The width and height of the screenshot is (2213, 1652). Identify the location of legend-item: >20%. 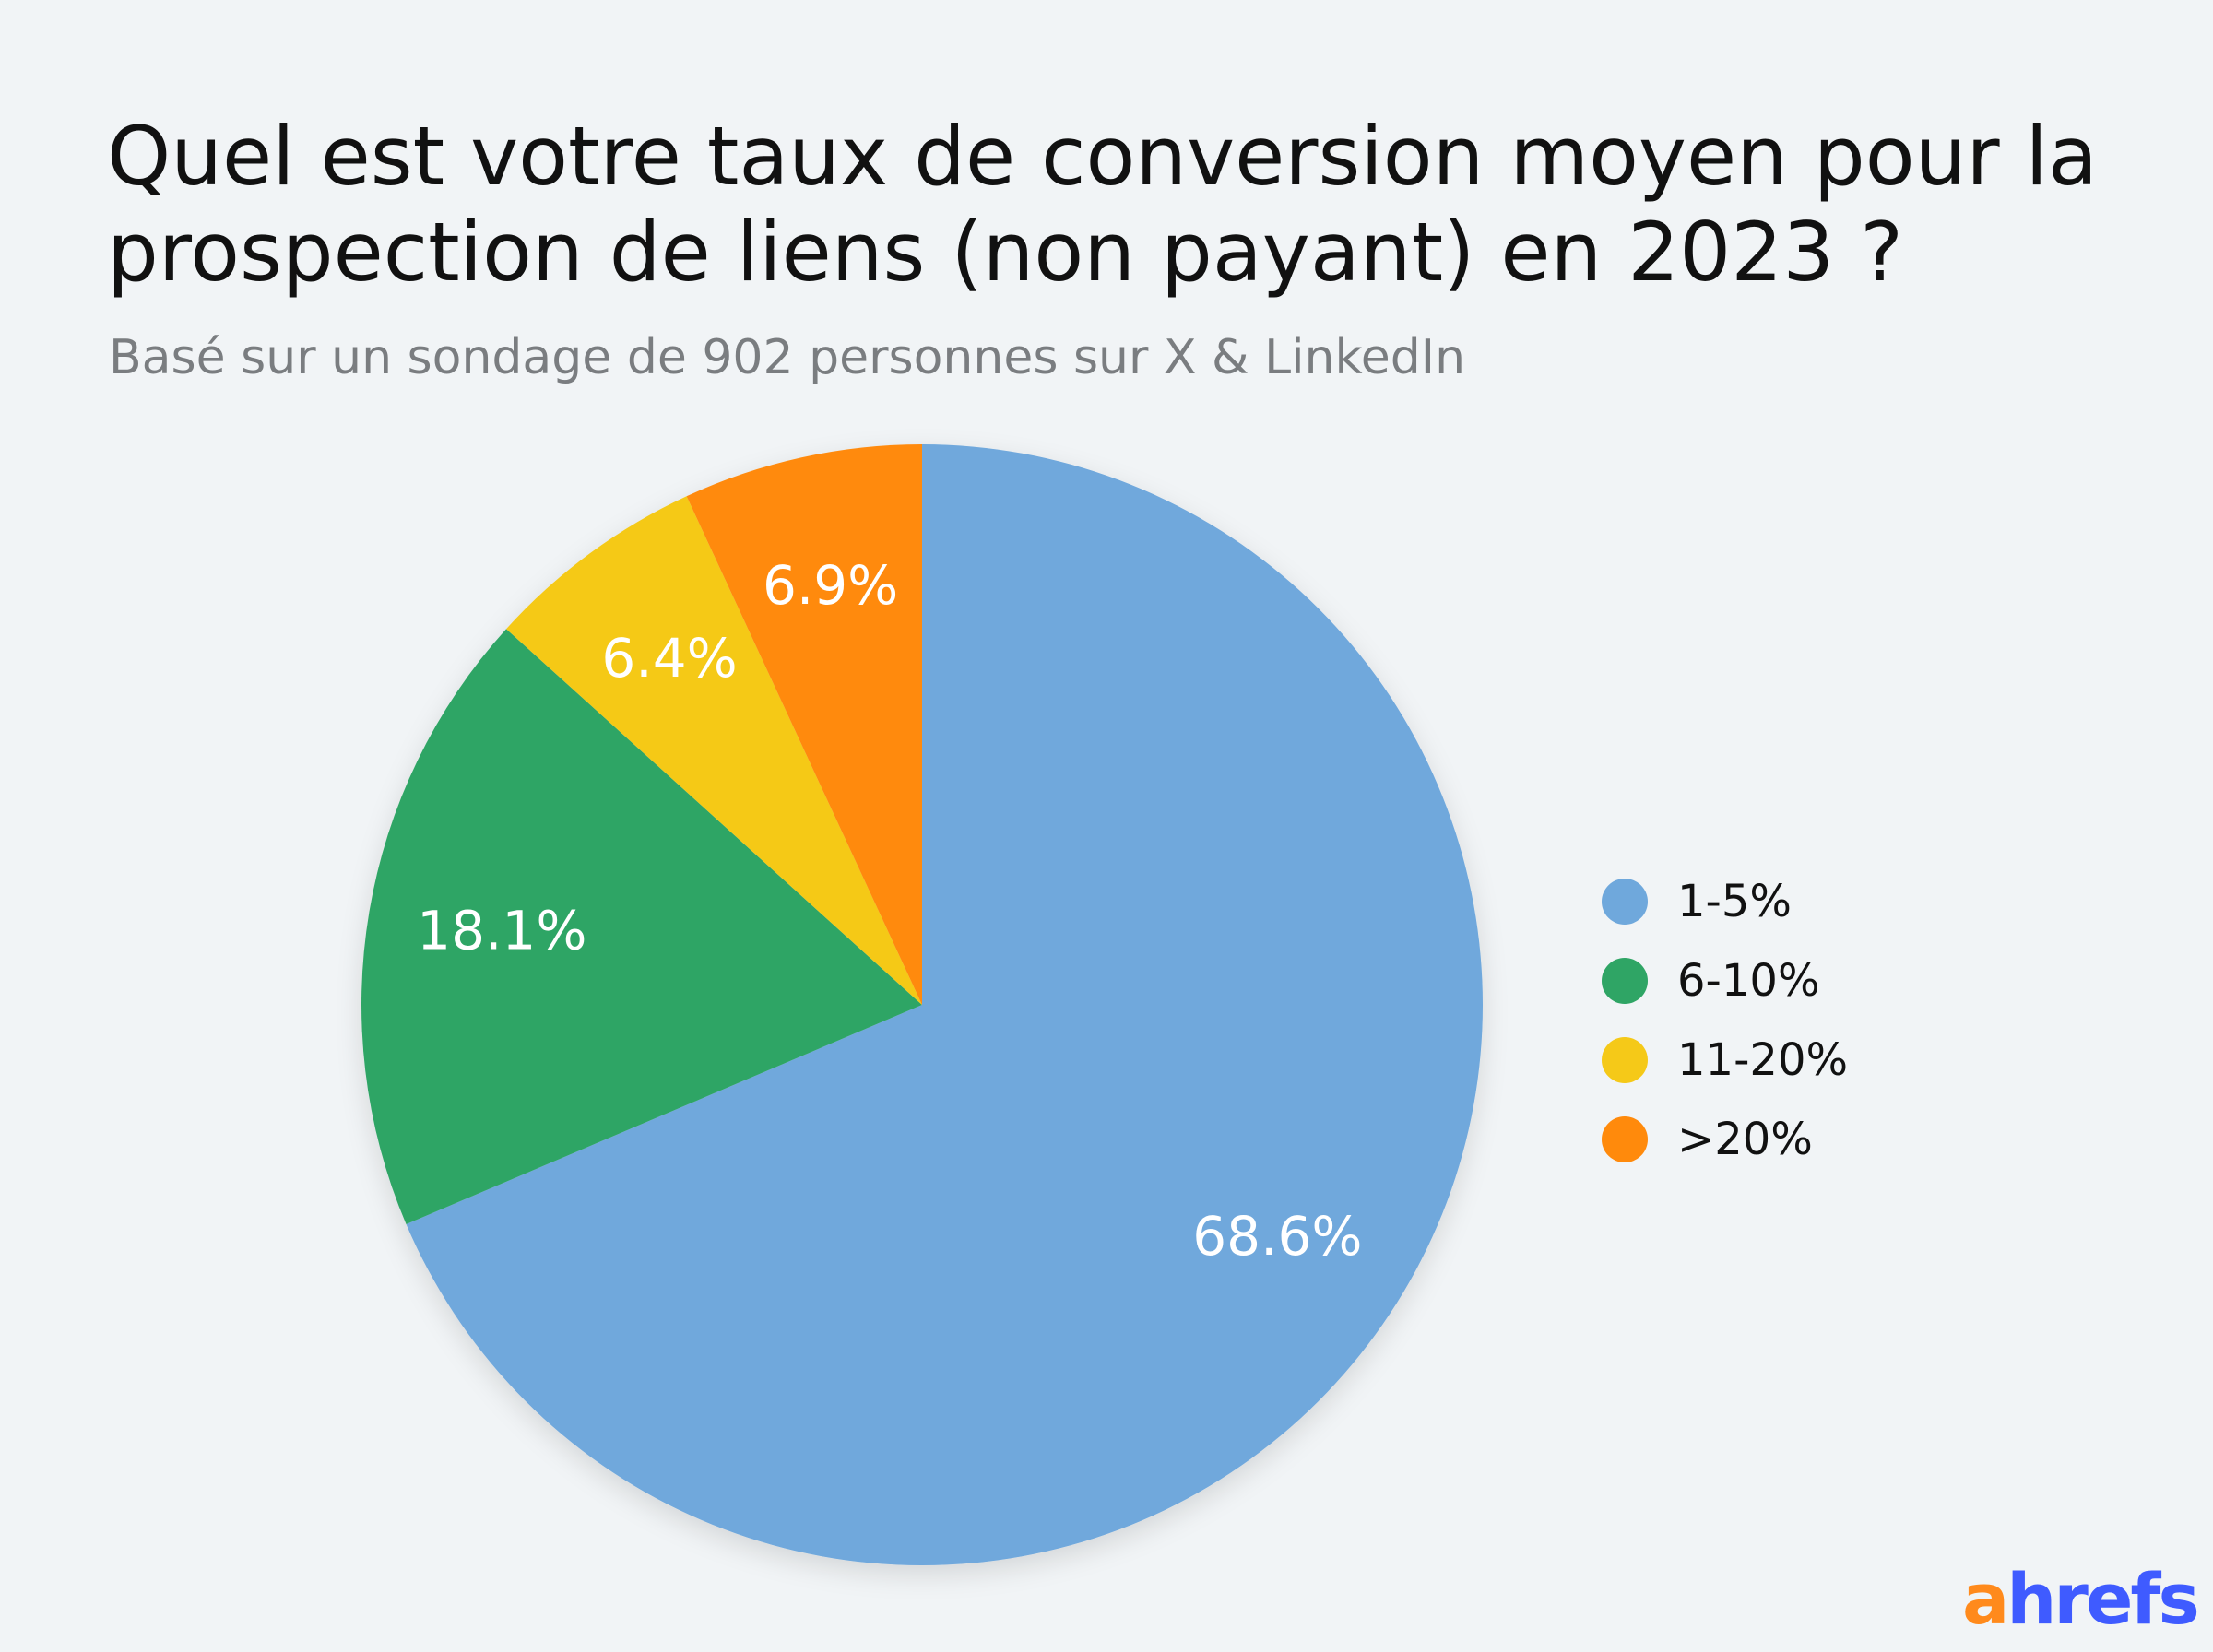
(1725, 1139).